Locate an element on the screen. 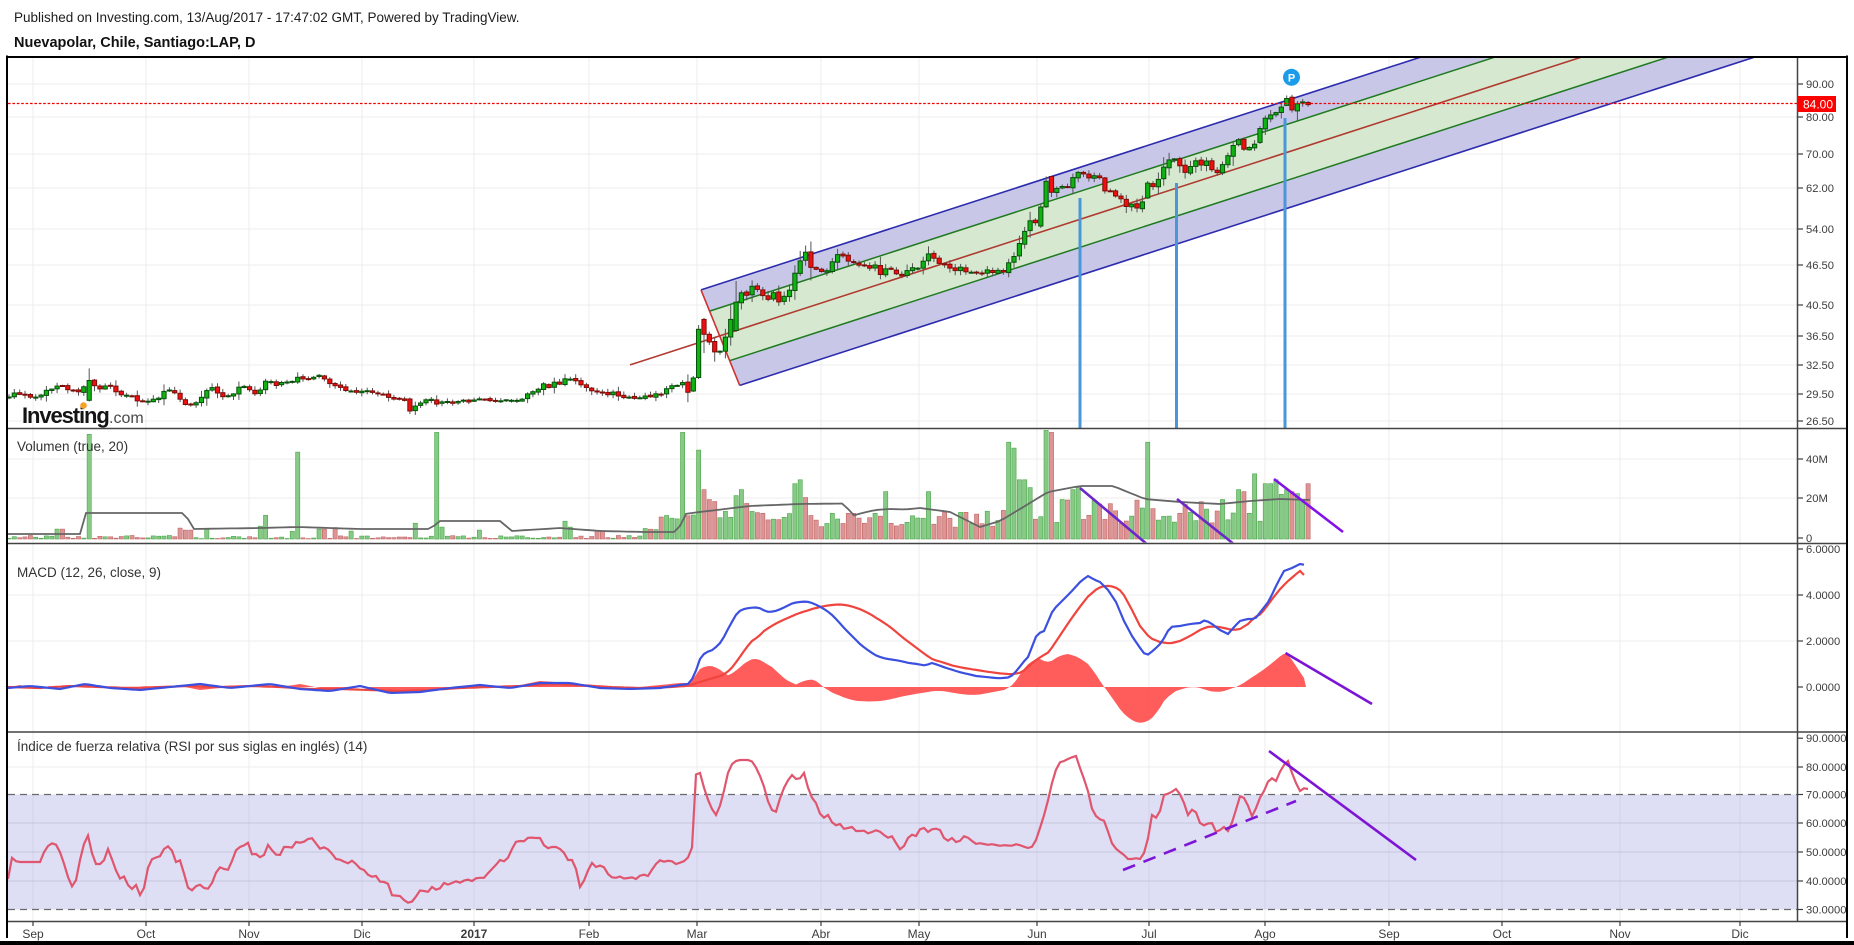  svg-text: 2017 is located at coordinates (474, 934).